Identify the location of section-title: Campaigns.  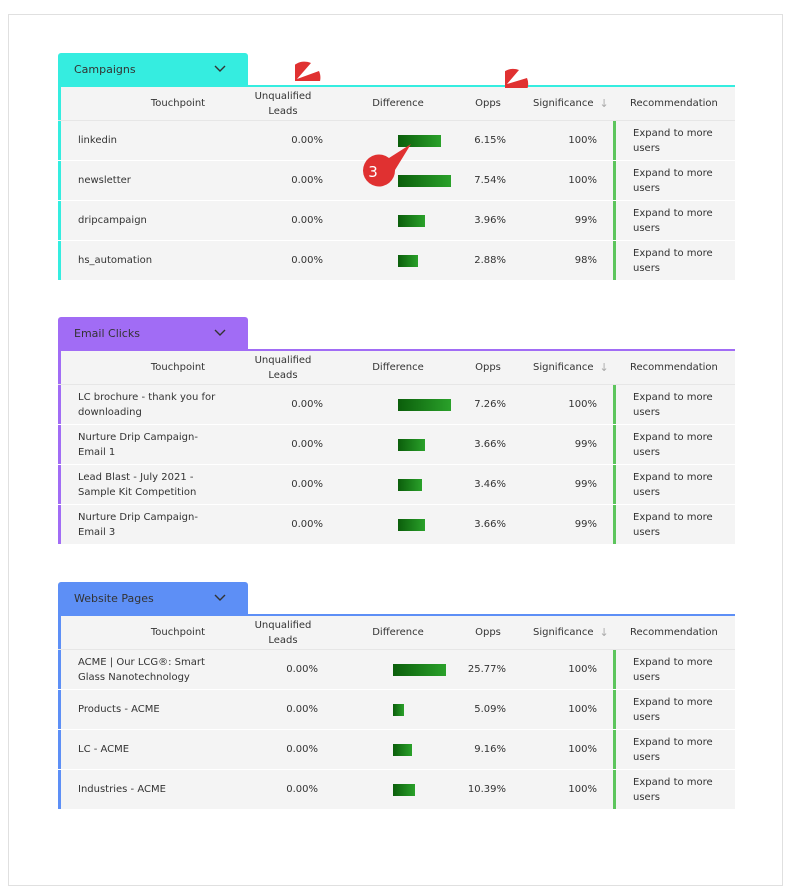
(105, 69).